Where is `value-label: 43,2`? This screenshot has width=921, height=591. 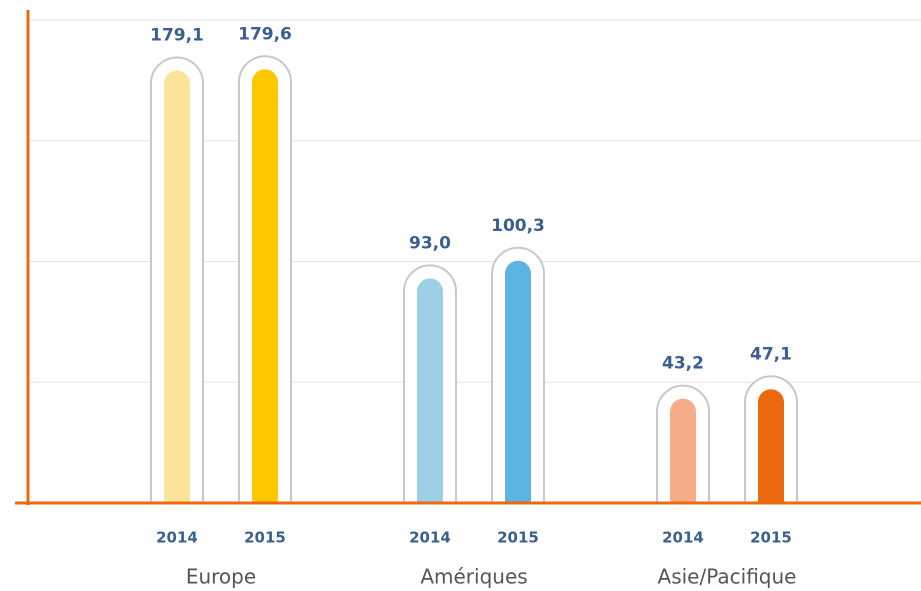
value-label: 43,2 is located at coordinates (683, 364).